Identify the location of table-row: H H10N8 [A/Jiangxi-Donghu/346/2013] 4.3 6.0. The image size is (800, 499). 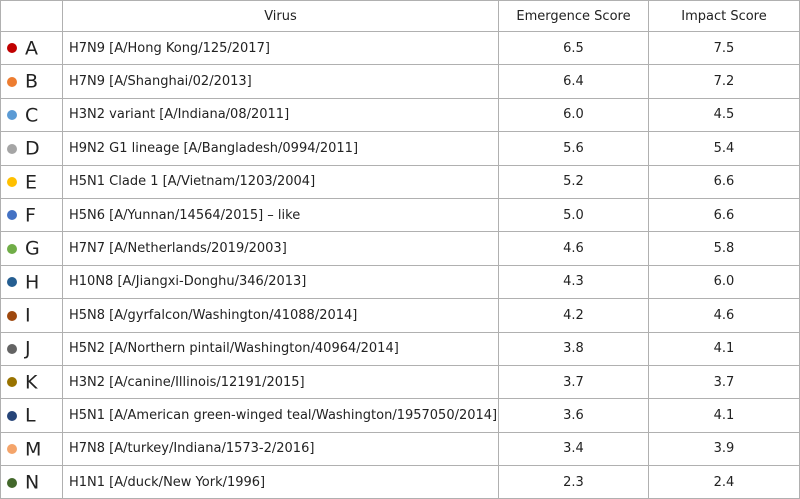
(400, 282).